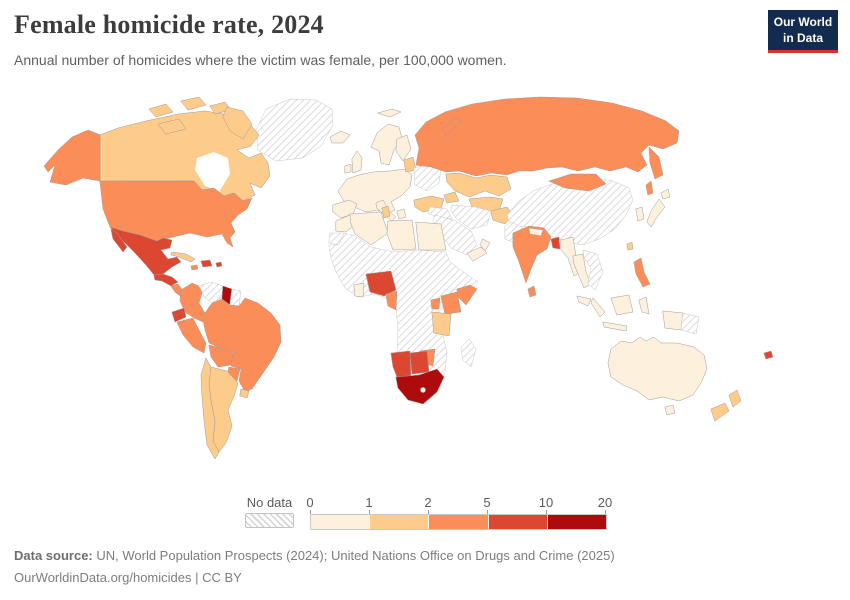 The width and height of the screenshot is (850, 600). Describe the element at coordinates (802, 37) in the screenshot. I see `owid-logo-line2: in Data` at that location.